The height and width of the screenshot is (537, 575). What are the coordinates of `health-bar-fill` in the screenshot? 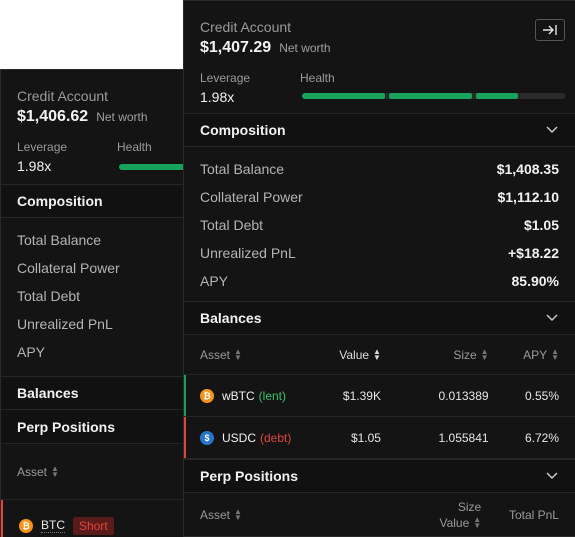 It's located at (432, 96).